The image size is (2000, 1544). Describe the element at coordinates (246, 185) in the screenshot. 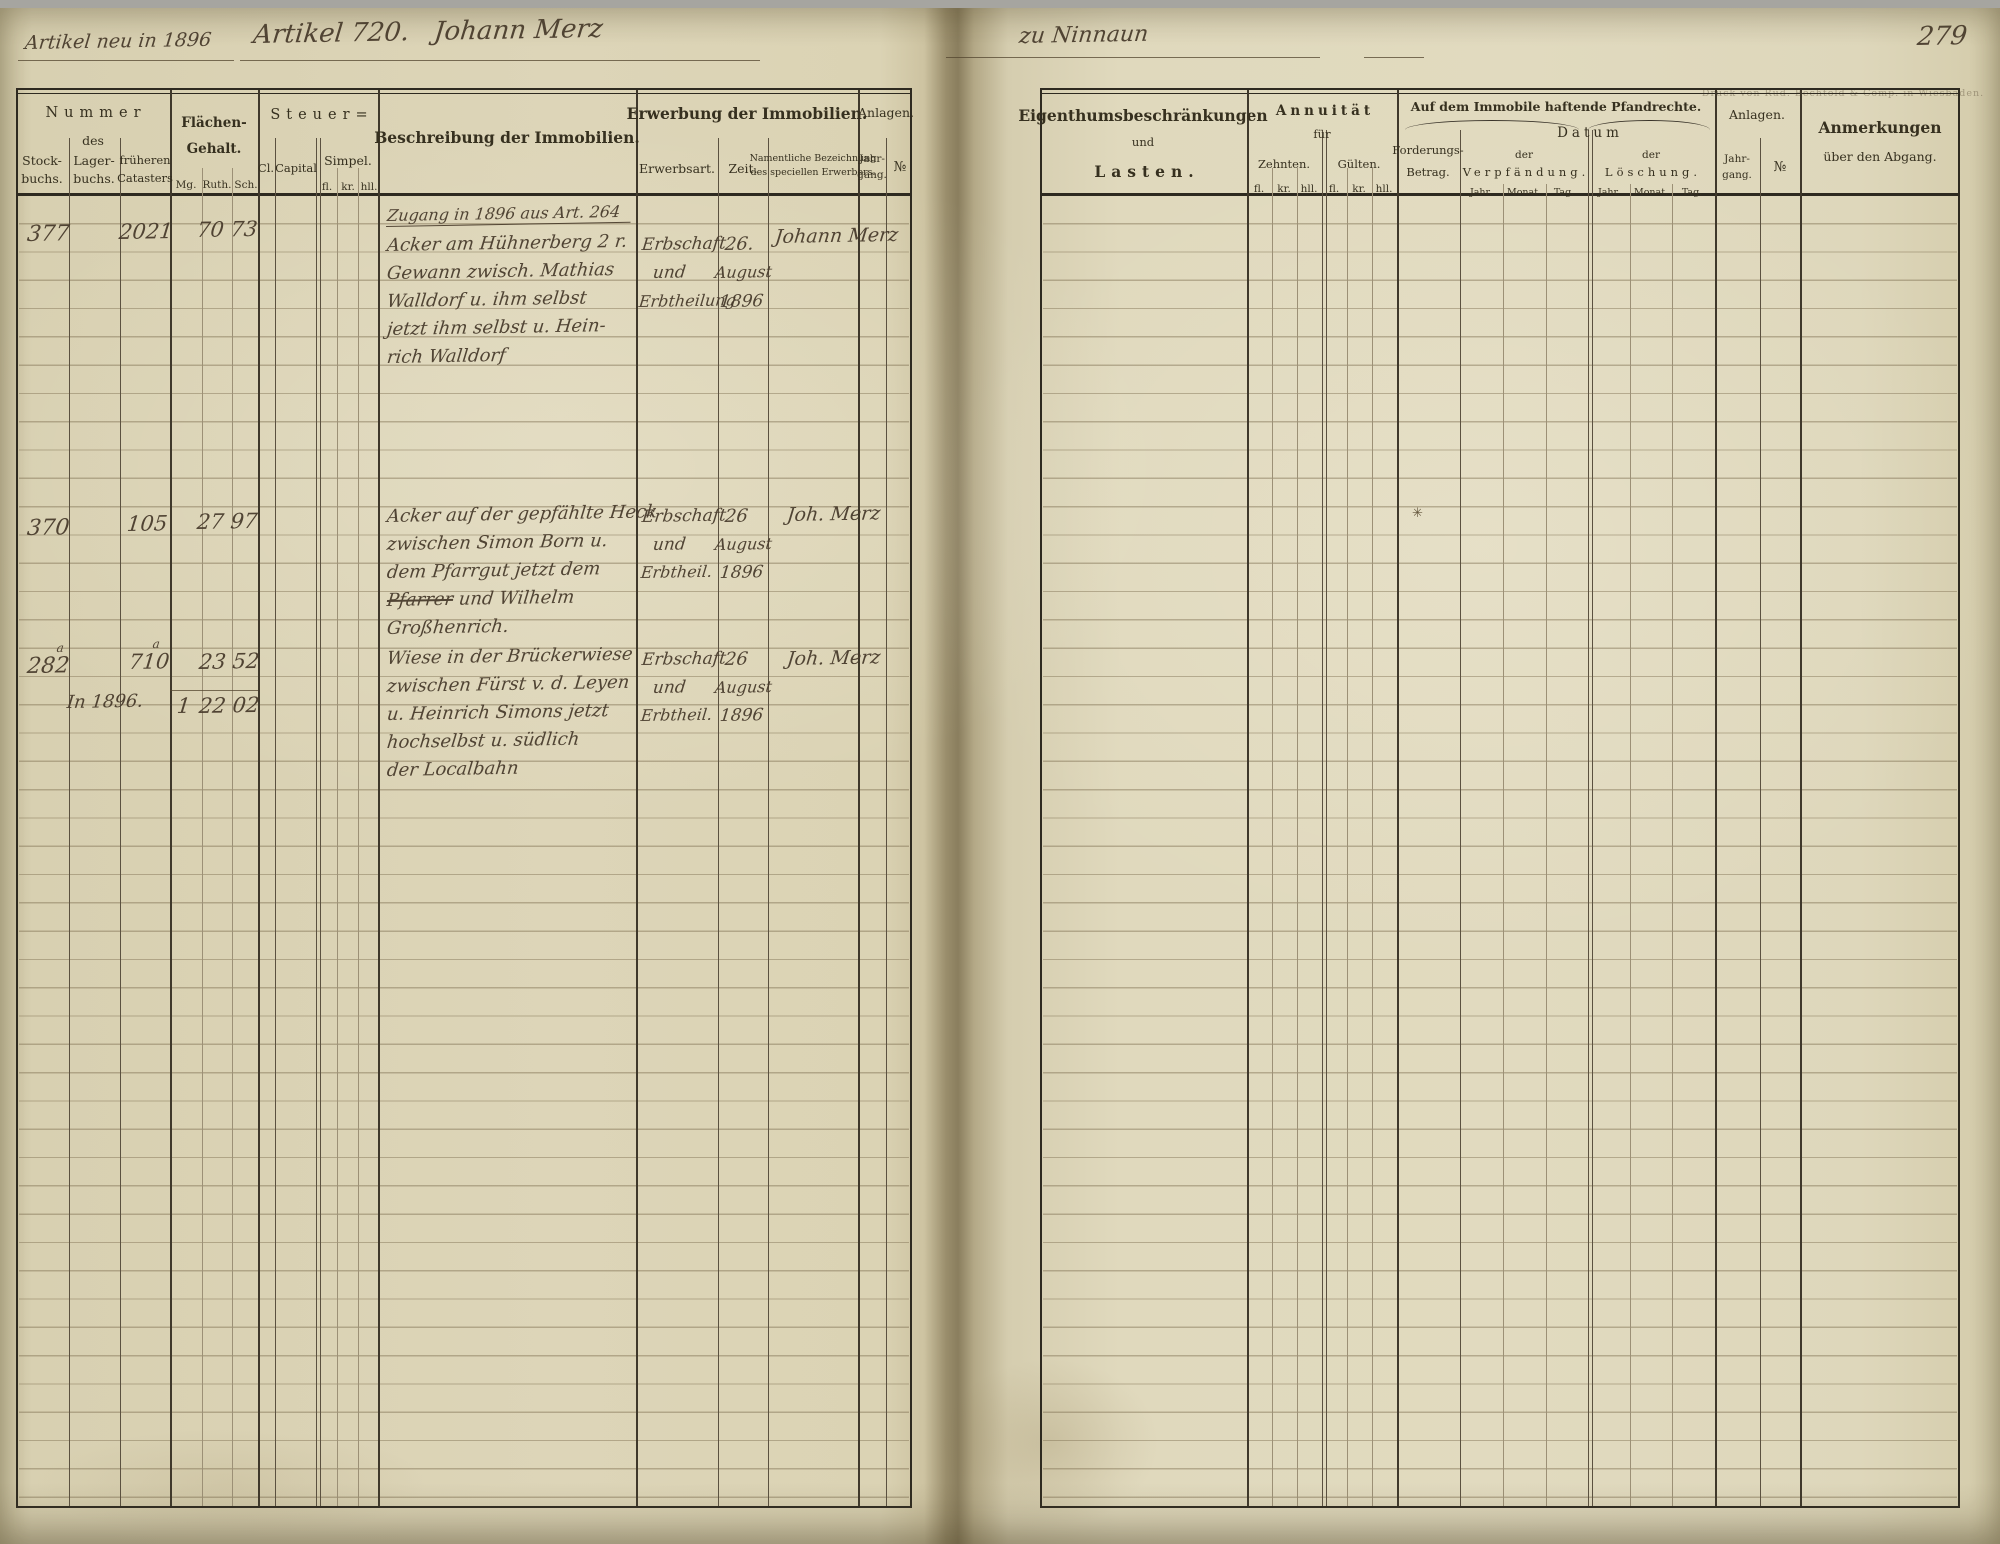

I see `unit-sch: Sch.` at that location.